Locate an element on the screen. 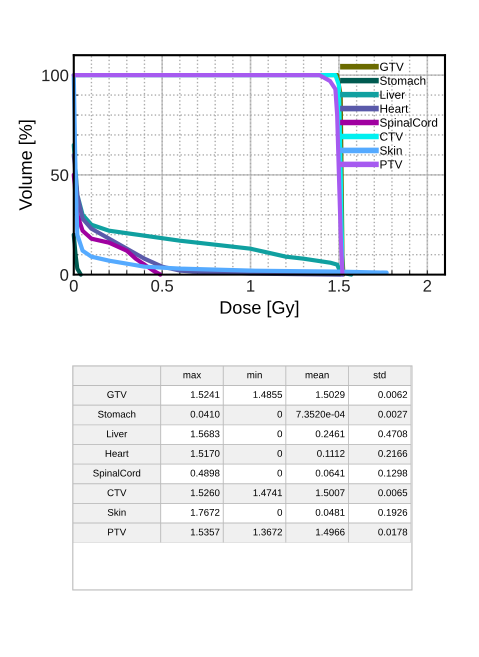 Image resolution: width=479 pixels, height=657 pixels. text: 1.5170 is located at coordinates (205, 453).